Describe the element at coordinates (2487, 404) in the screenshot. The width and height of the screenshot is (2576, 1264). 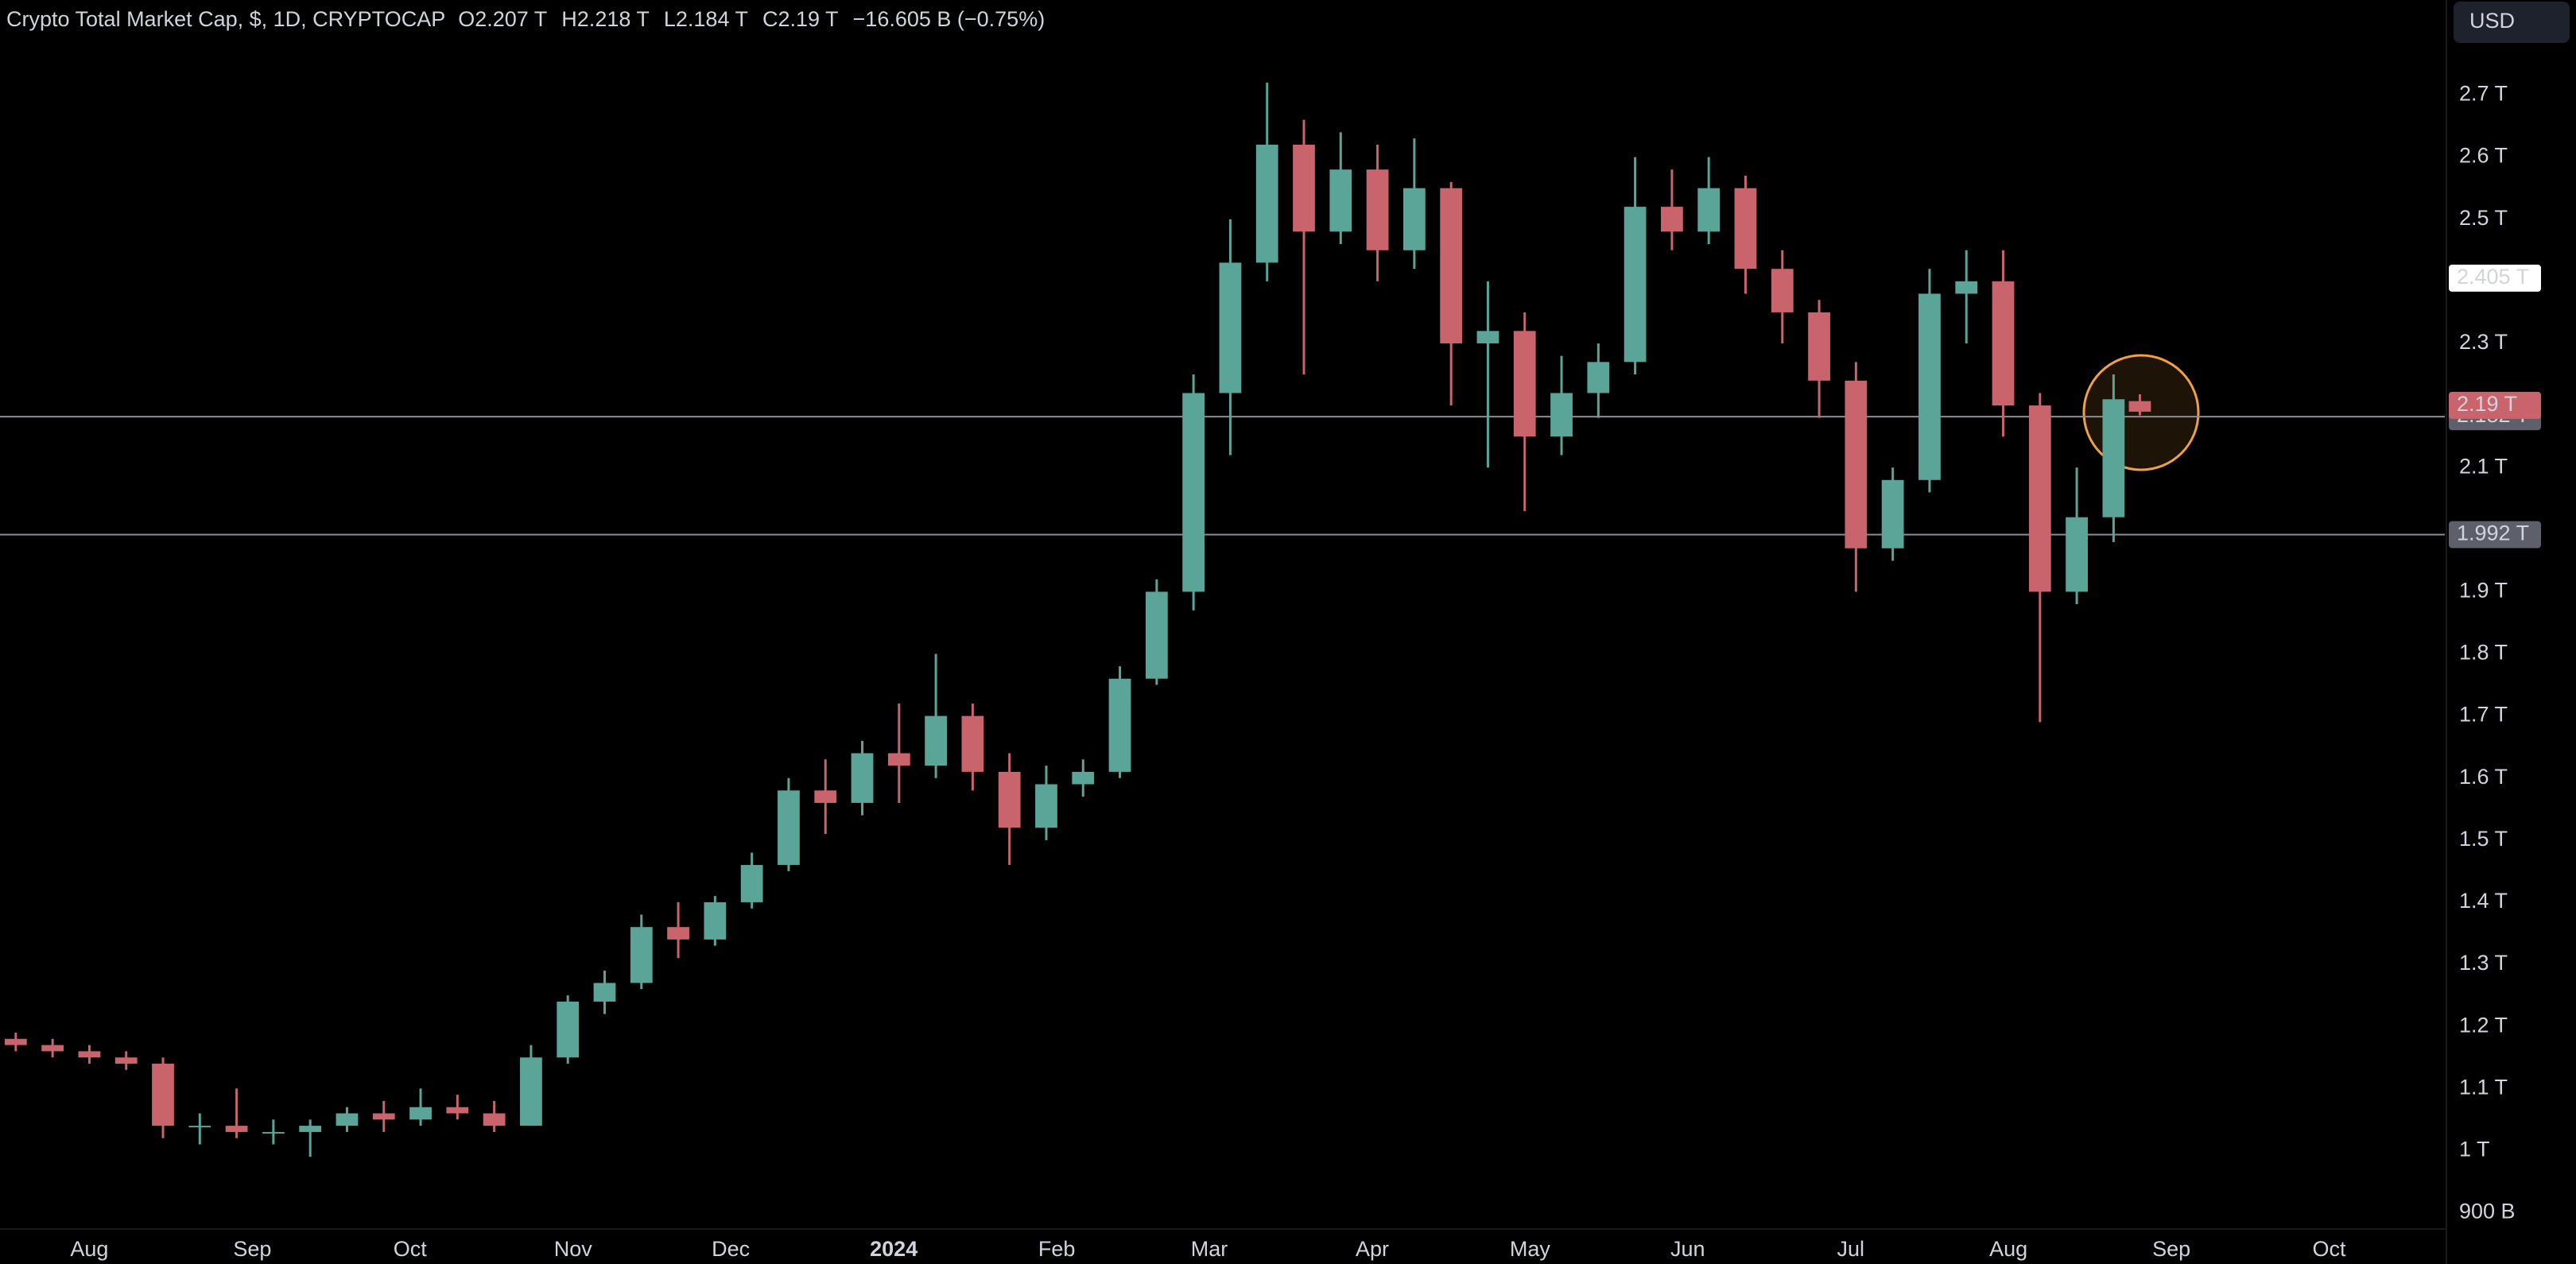
I see `last-price-label: 2.19 T` at that location.